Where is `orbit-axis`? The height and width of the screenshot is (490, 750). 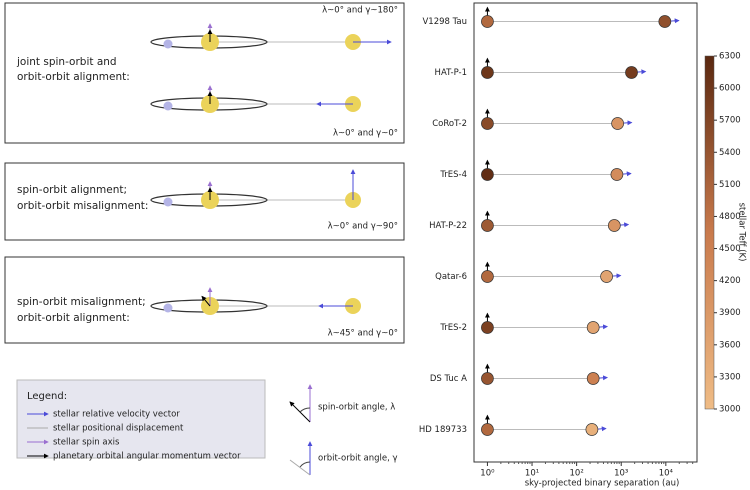
orbit-axis is located at coordinates (206, 301).